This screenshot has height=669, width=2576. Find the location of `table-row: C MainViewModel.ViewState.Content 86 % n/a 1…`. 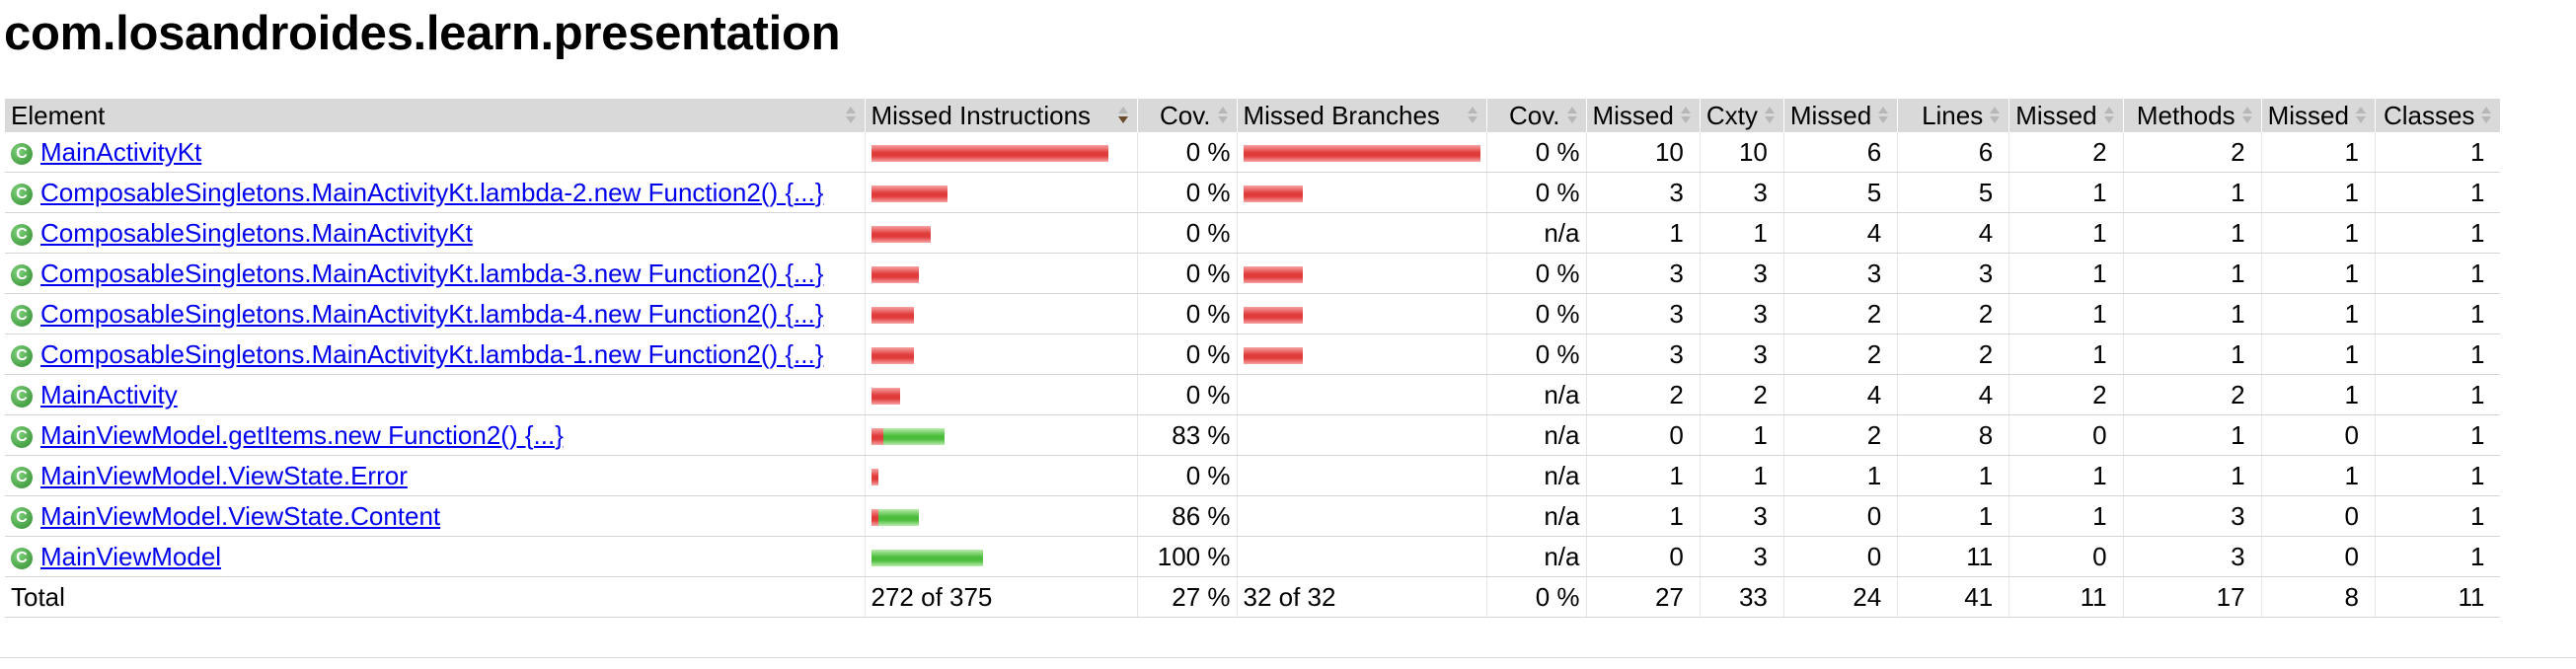

table-row: C MainViewModel.ViewState.Content 86 % n/a 1… is located at coordinates (1253, 516).